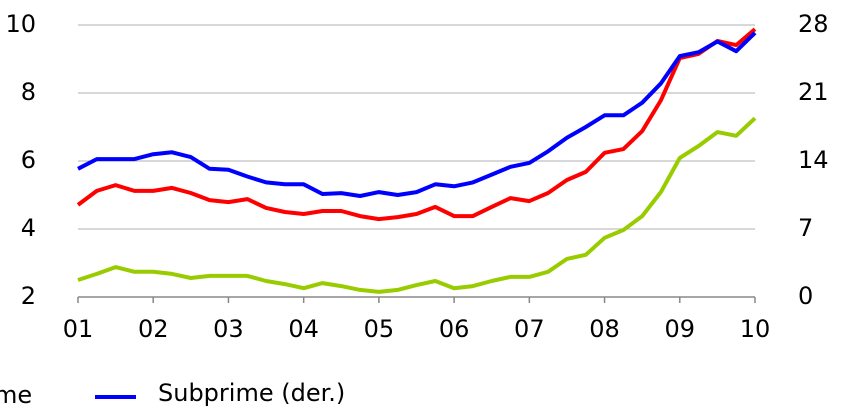 The height and width of the screenshot is (414, 852). What do you see at coordinates (813, 24) in the screenshot?
I see `y2-tick-label: 28` at bounding box center [813, 24].